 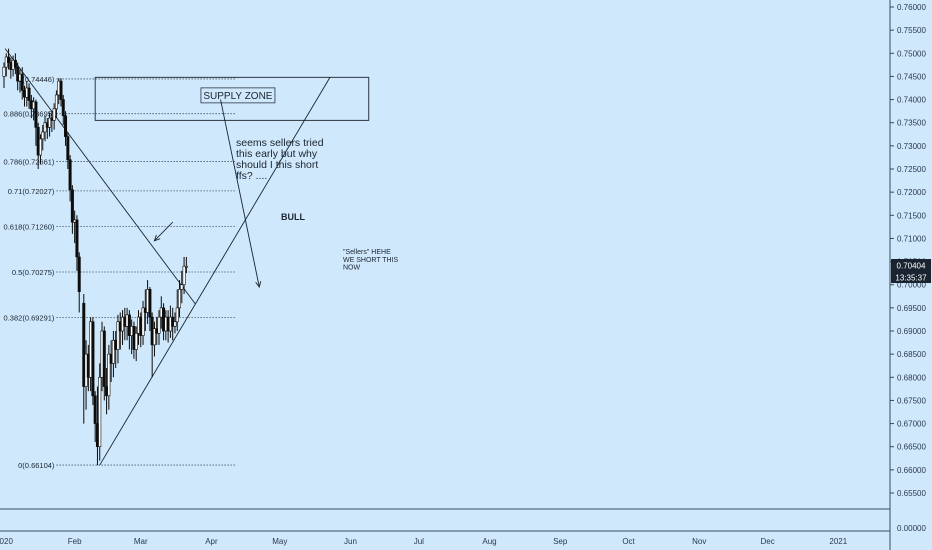 I want to click on price-tick-label: 0.68500, so click(x=911, y=354).